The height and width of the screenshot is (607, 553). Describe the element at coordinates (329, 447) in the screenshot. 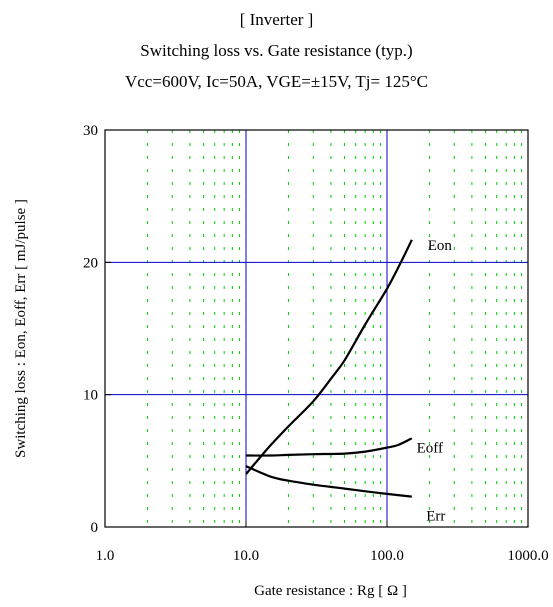

I see `series-line-eoff` at that location.